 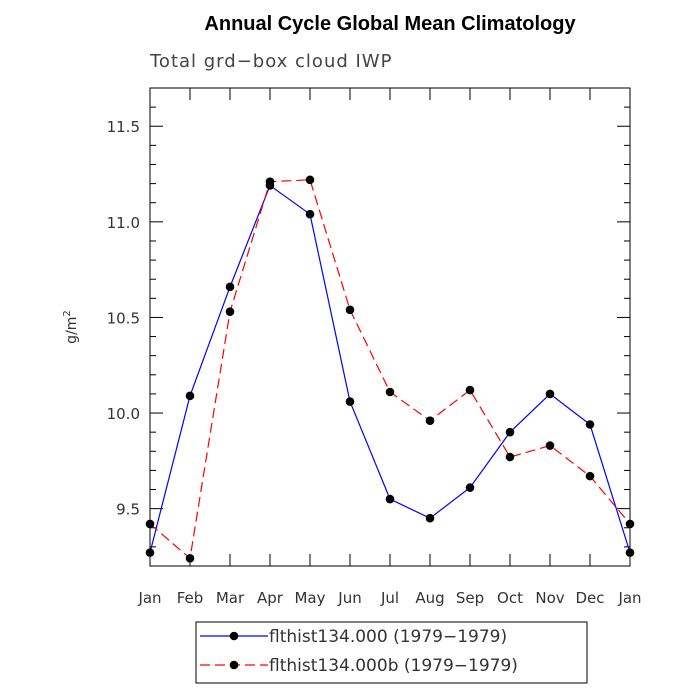 What do you see at coordinates (510, 598) in the screenshot?
I see `x-tick-label: Oct` at bounding box center [510, 598].